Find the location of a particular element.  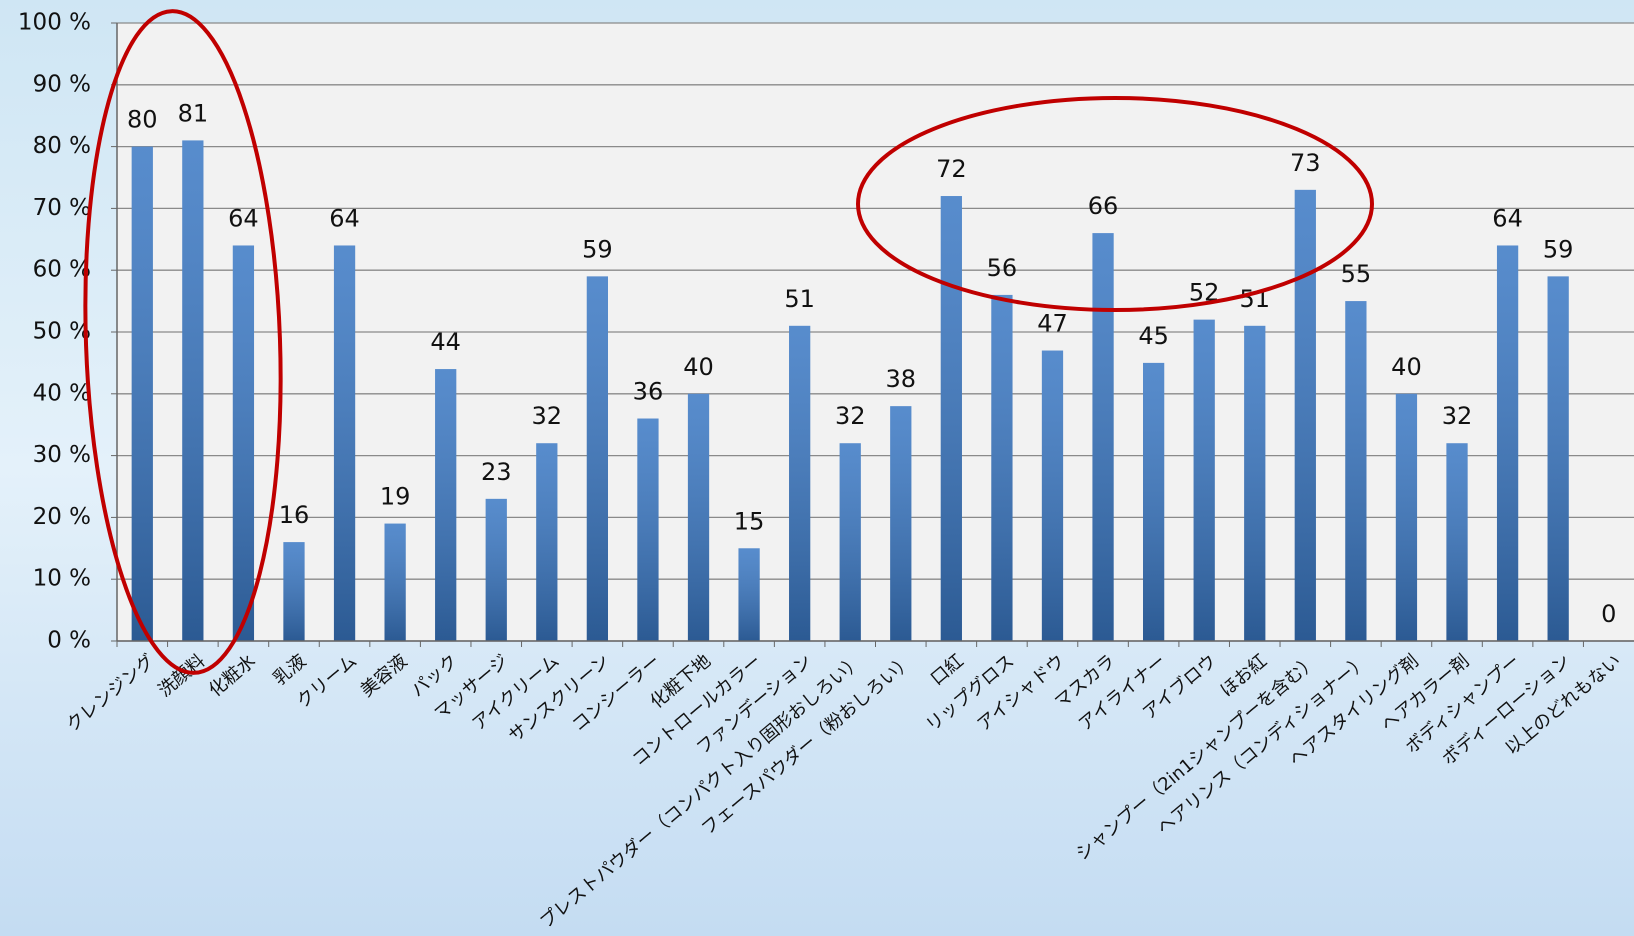

value-label: 56 is located at coordinates (1002, 268).